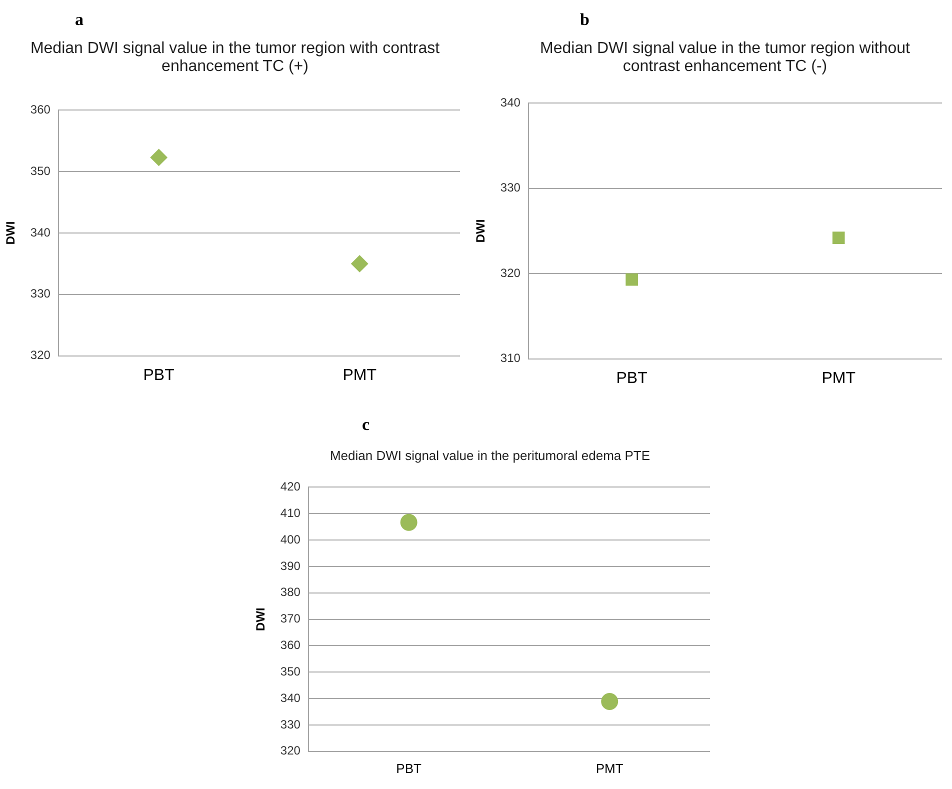 This screenshot has width=952, height=789. Describe the element at coordinates (290, 592) in the screenshot. I see `y-tick-label: 380` at that location.